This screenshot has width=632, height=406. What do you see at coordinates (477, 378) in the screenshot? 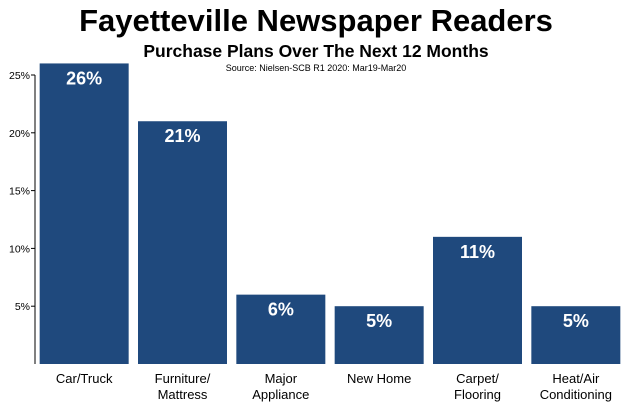
I see `category-label: Carpet/` at bounding box center [477, 378].